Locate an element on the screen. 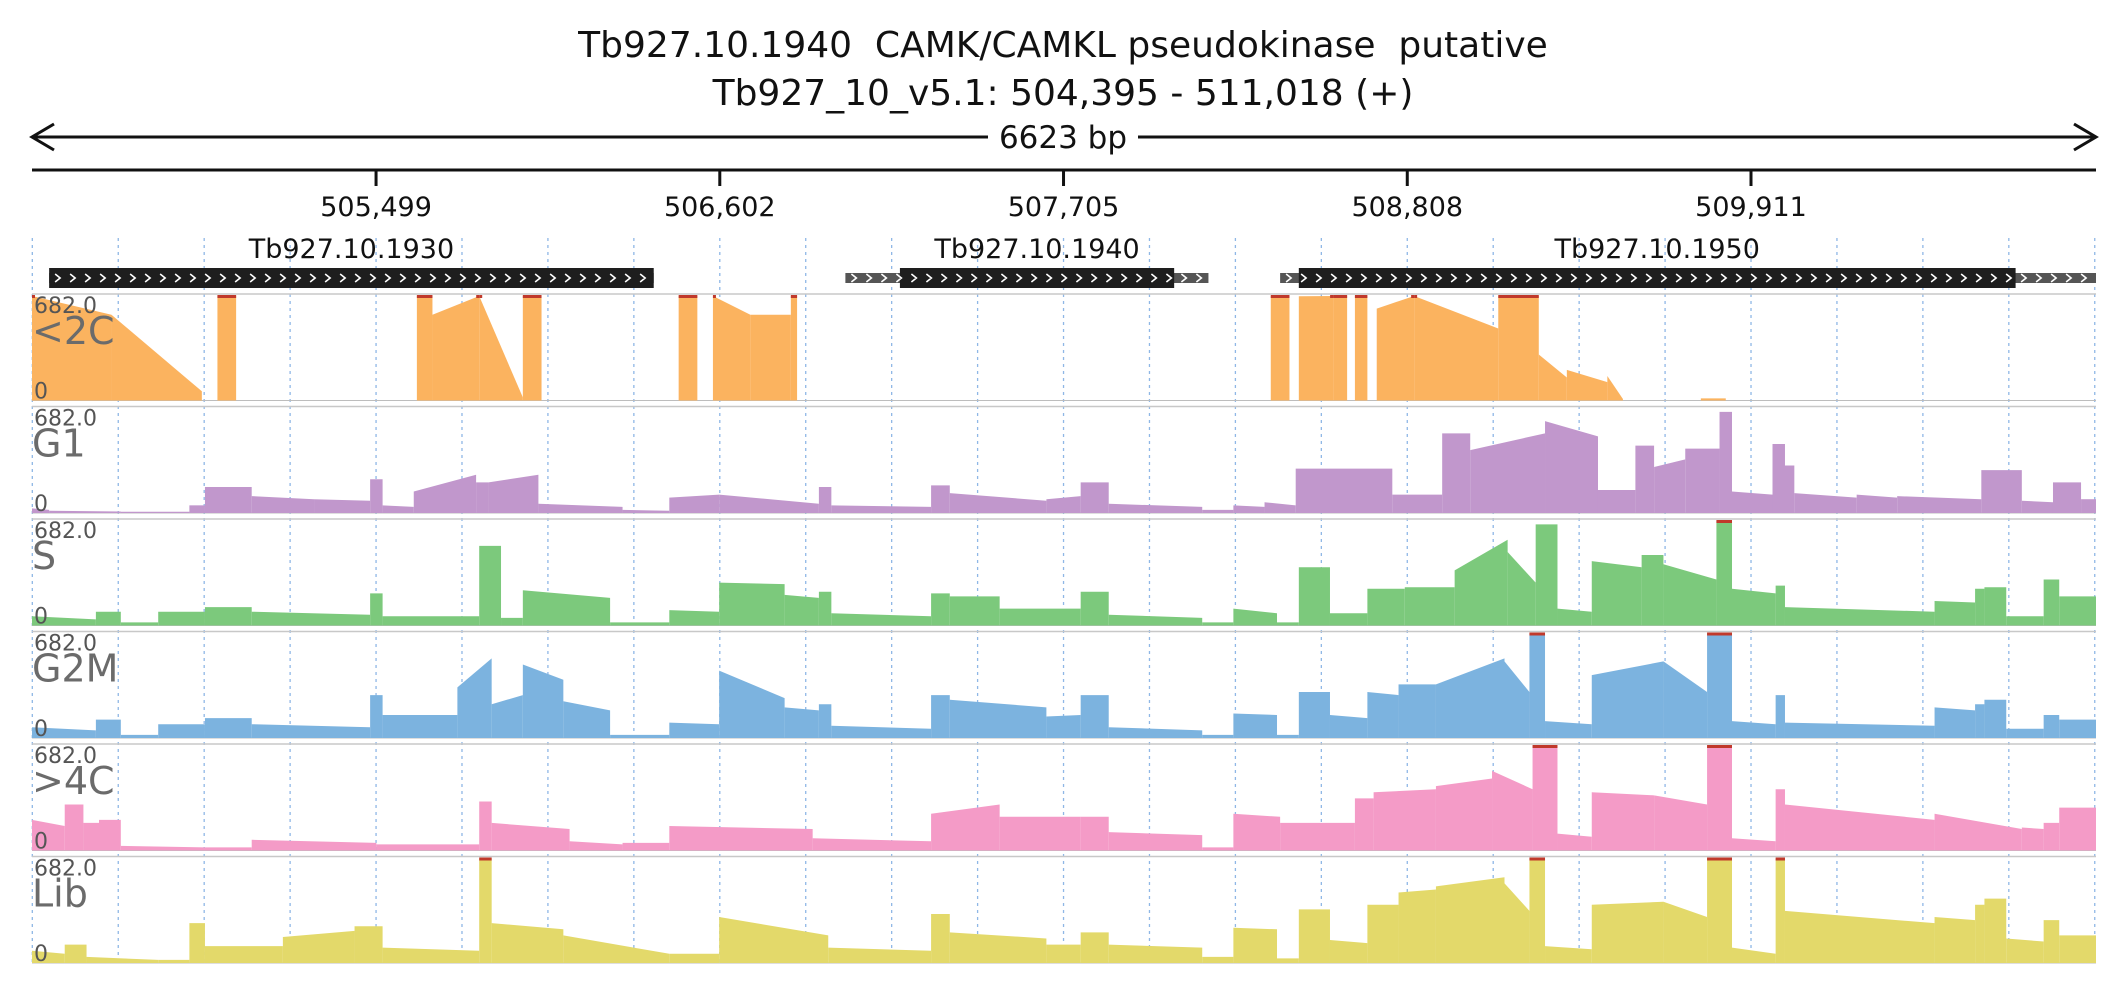  track-1: 682.0 0 G1 is located at coordinates (1064, 462).